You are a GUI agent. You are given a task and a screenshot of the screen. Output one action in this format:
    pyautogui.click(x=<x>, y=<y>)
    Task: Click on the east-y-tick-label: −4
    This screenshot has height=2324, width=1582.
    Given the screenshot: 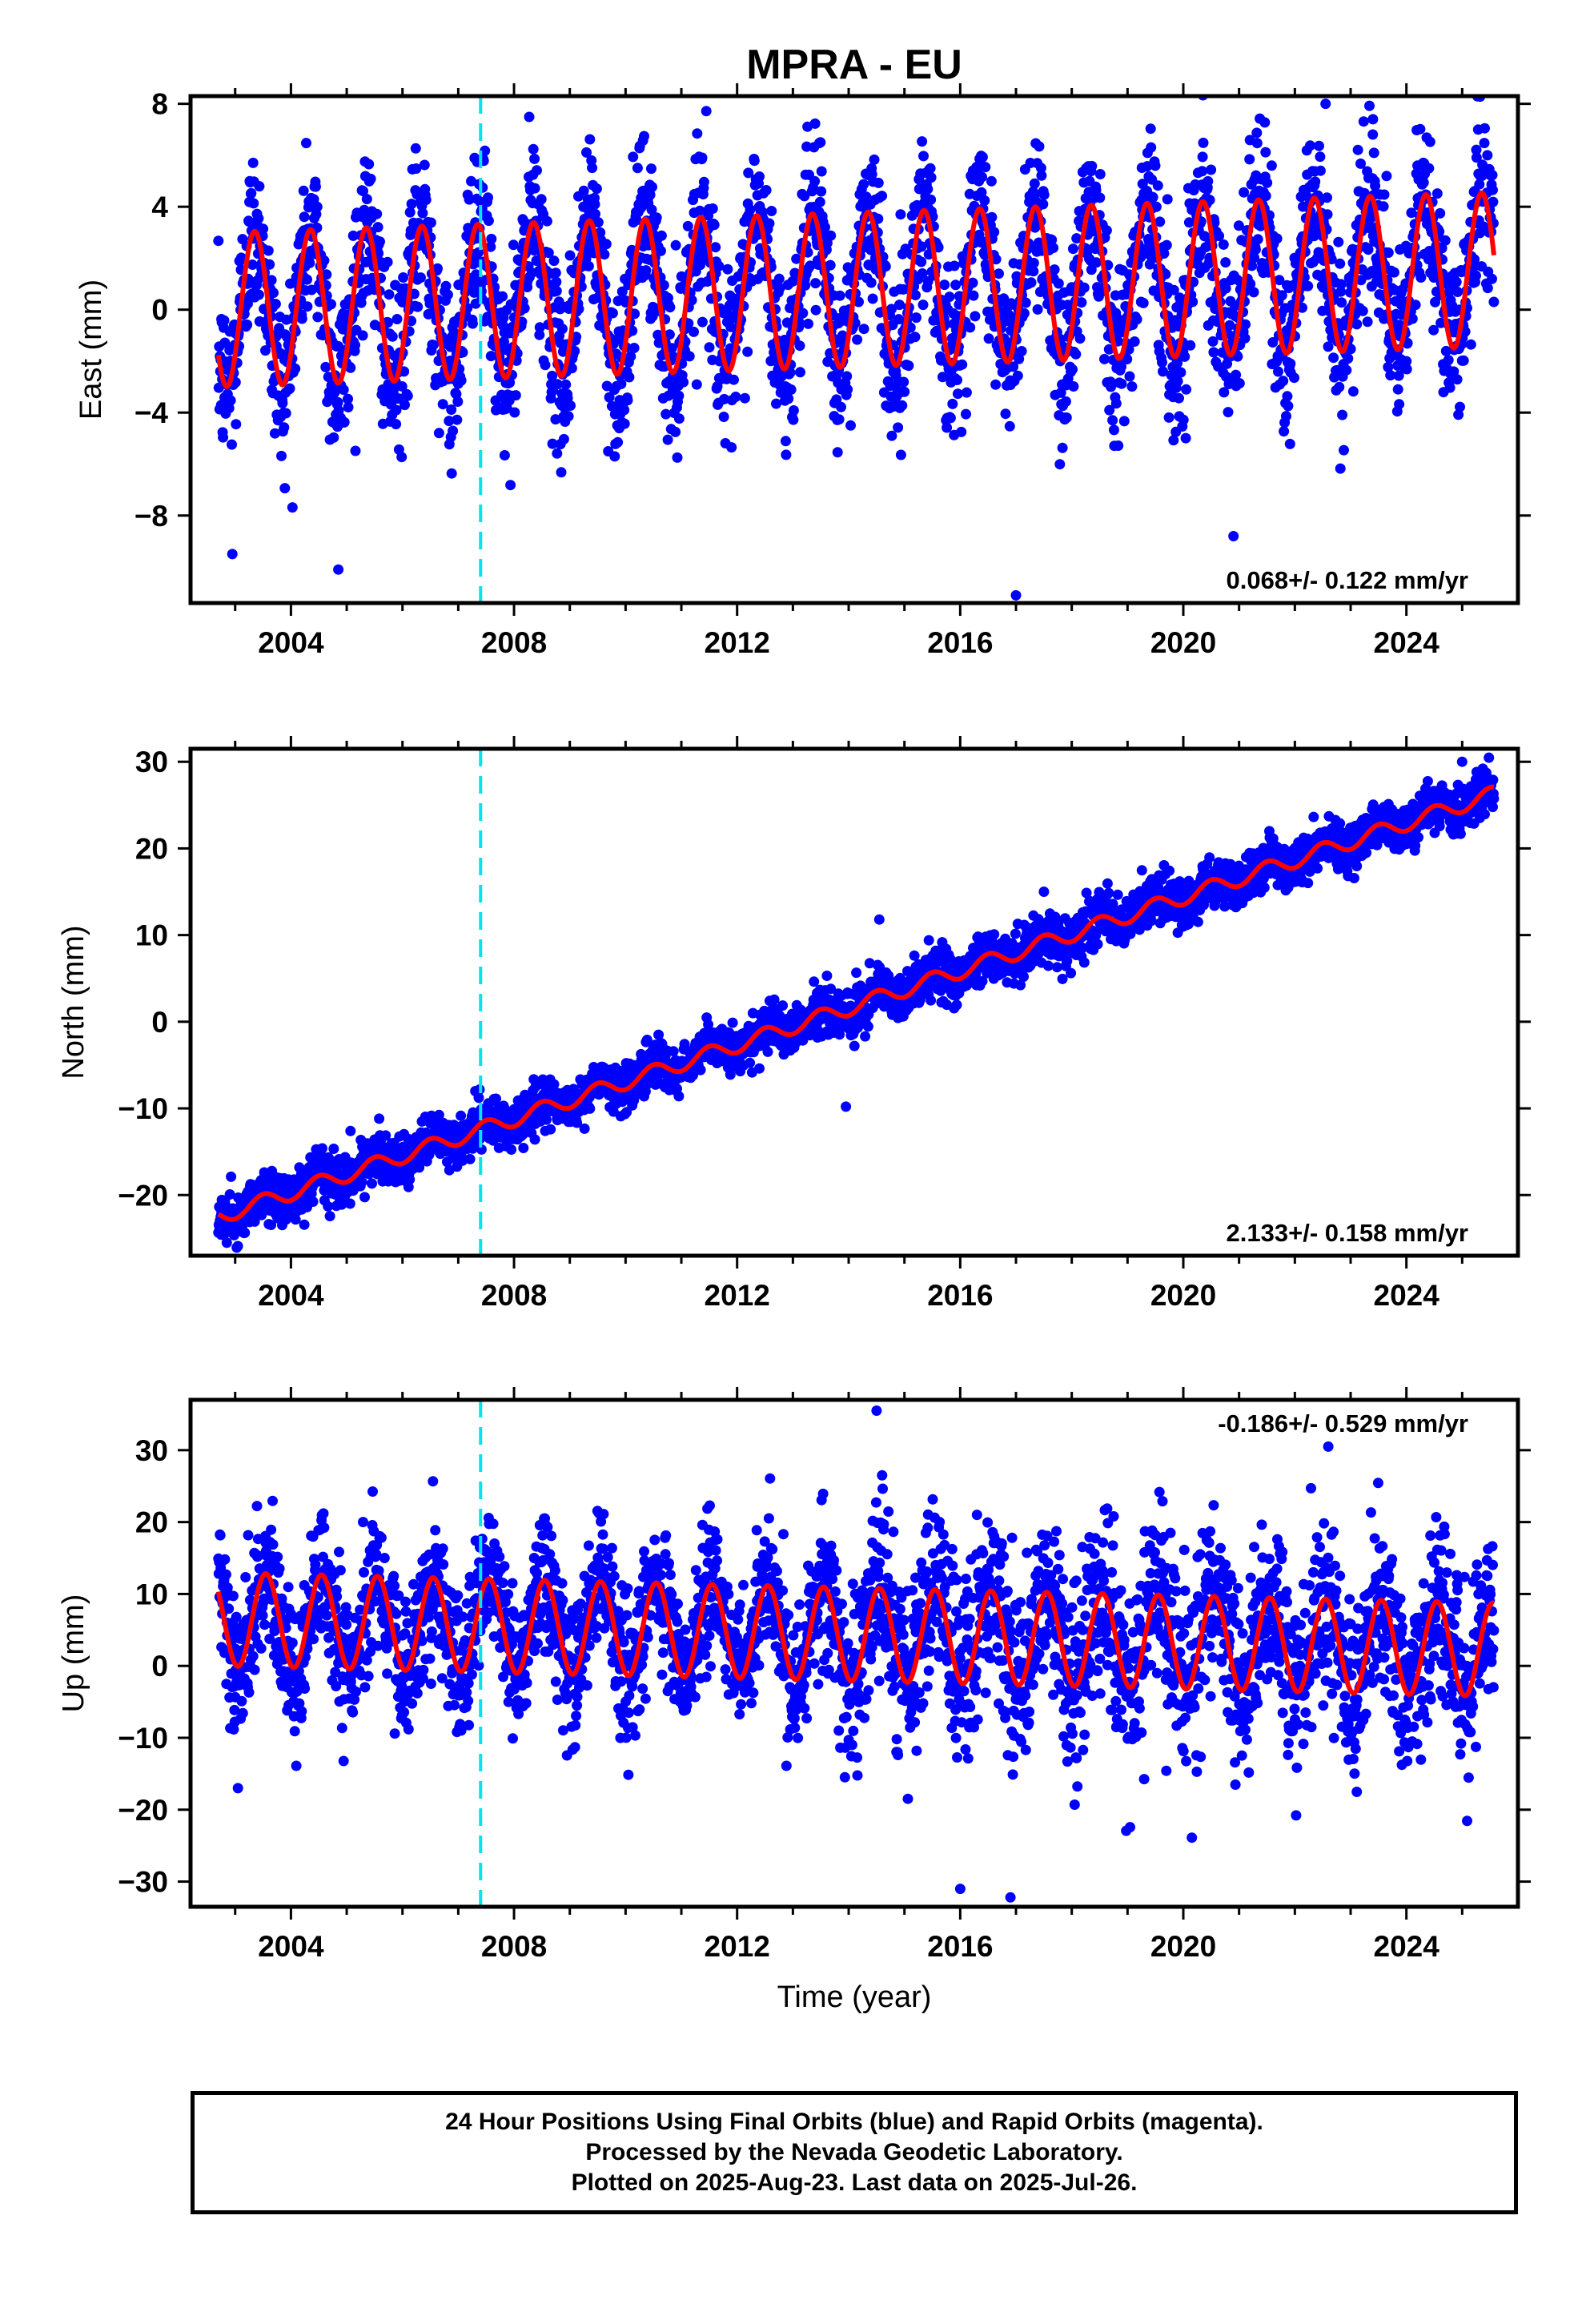 What is the action you would take?
    pyautogui.click(x=152, y=412)
    